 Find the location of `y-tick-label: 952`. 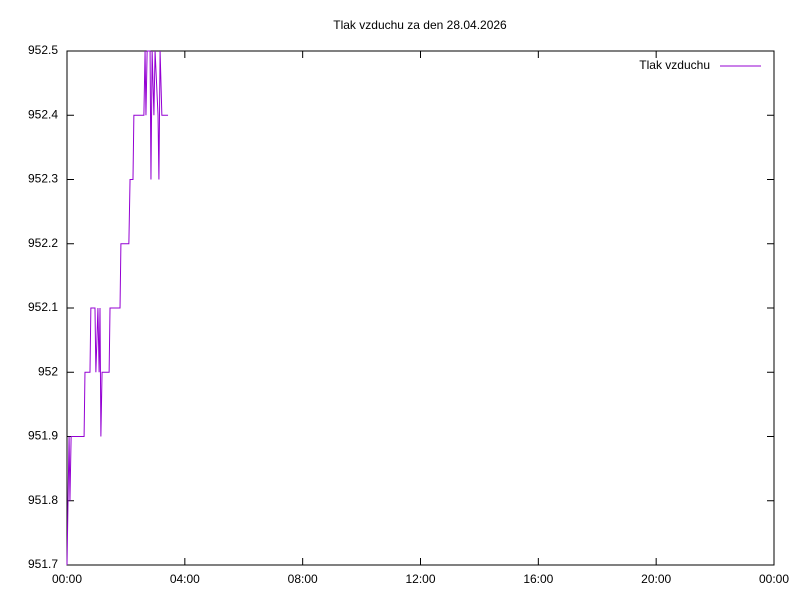

y-tick-label: 952 is located at coordinates (48, 371).